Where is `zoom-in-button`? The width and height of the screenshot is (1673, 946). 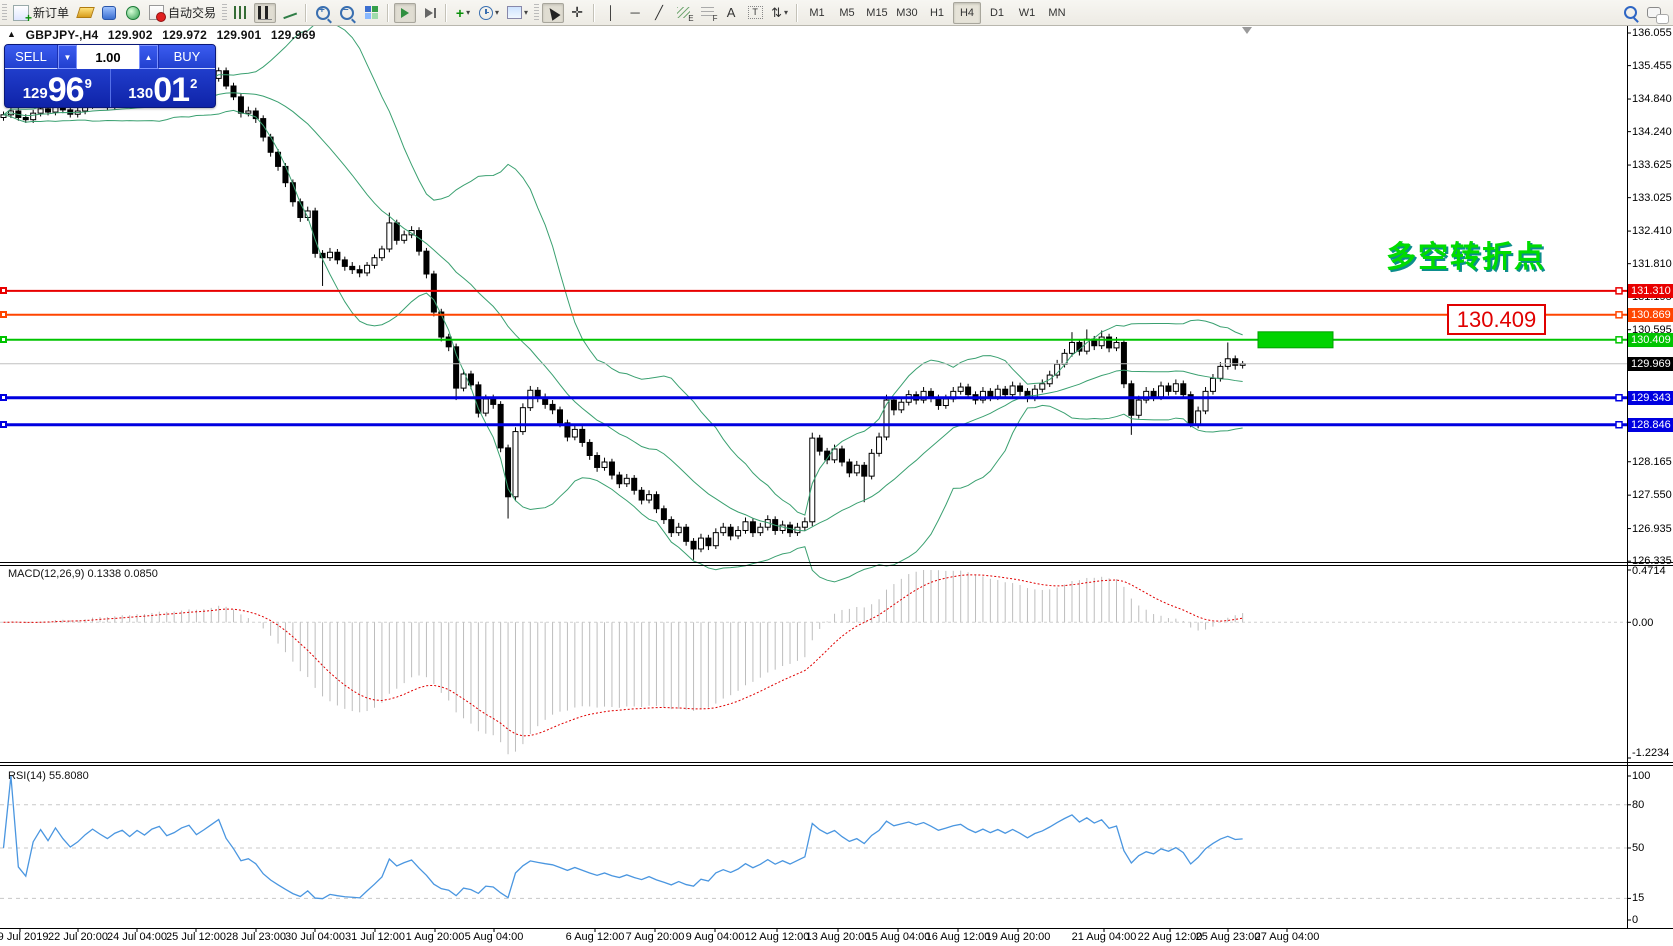 zoom-in-button is located at coordinates (323, 13).